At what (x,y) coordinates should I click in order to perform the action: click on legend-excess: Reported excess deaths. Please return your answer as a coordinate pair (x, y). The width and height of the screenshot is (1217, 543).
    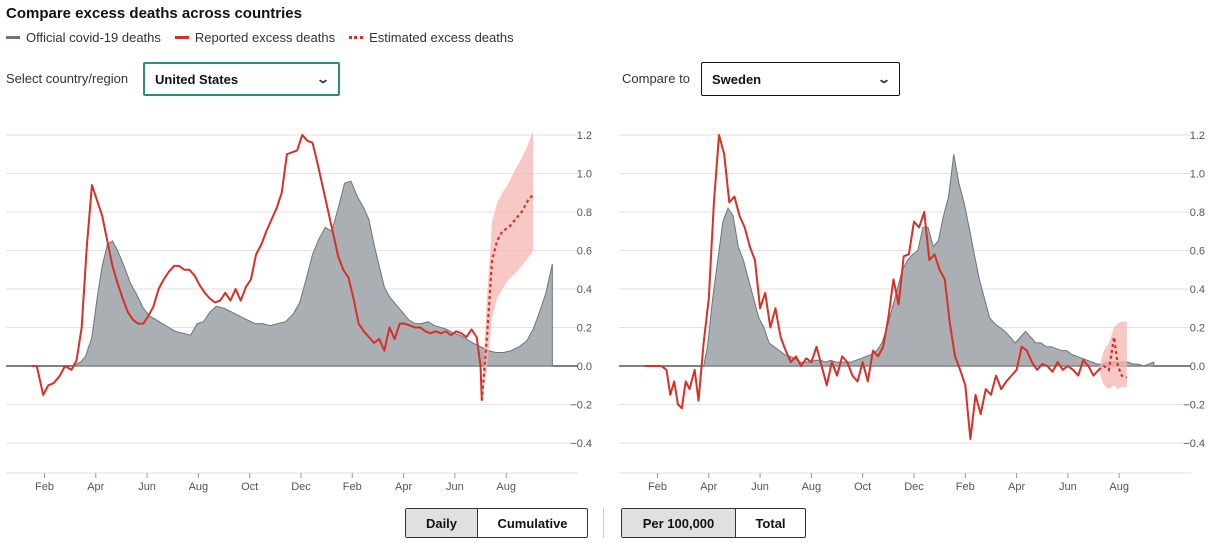
    Looking at the image, I should click on (255, 37).